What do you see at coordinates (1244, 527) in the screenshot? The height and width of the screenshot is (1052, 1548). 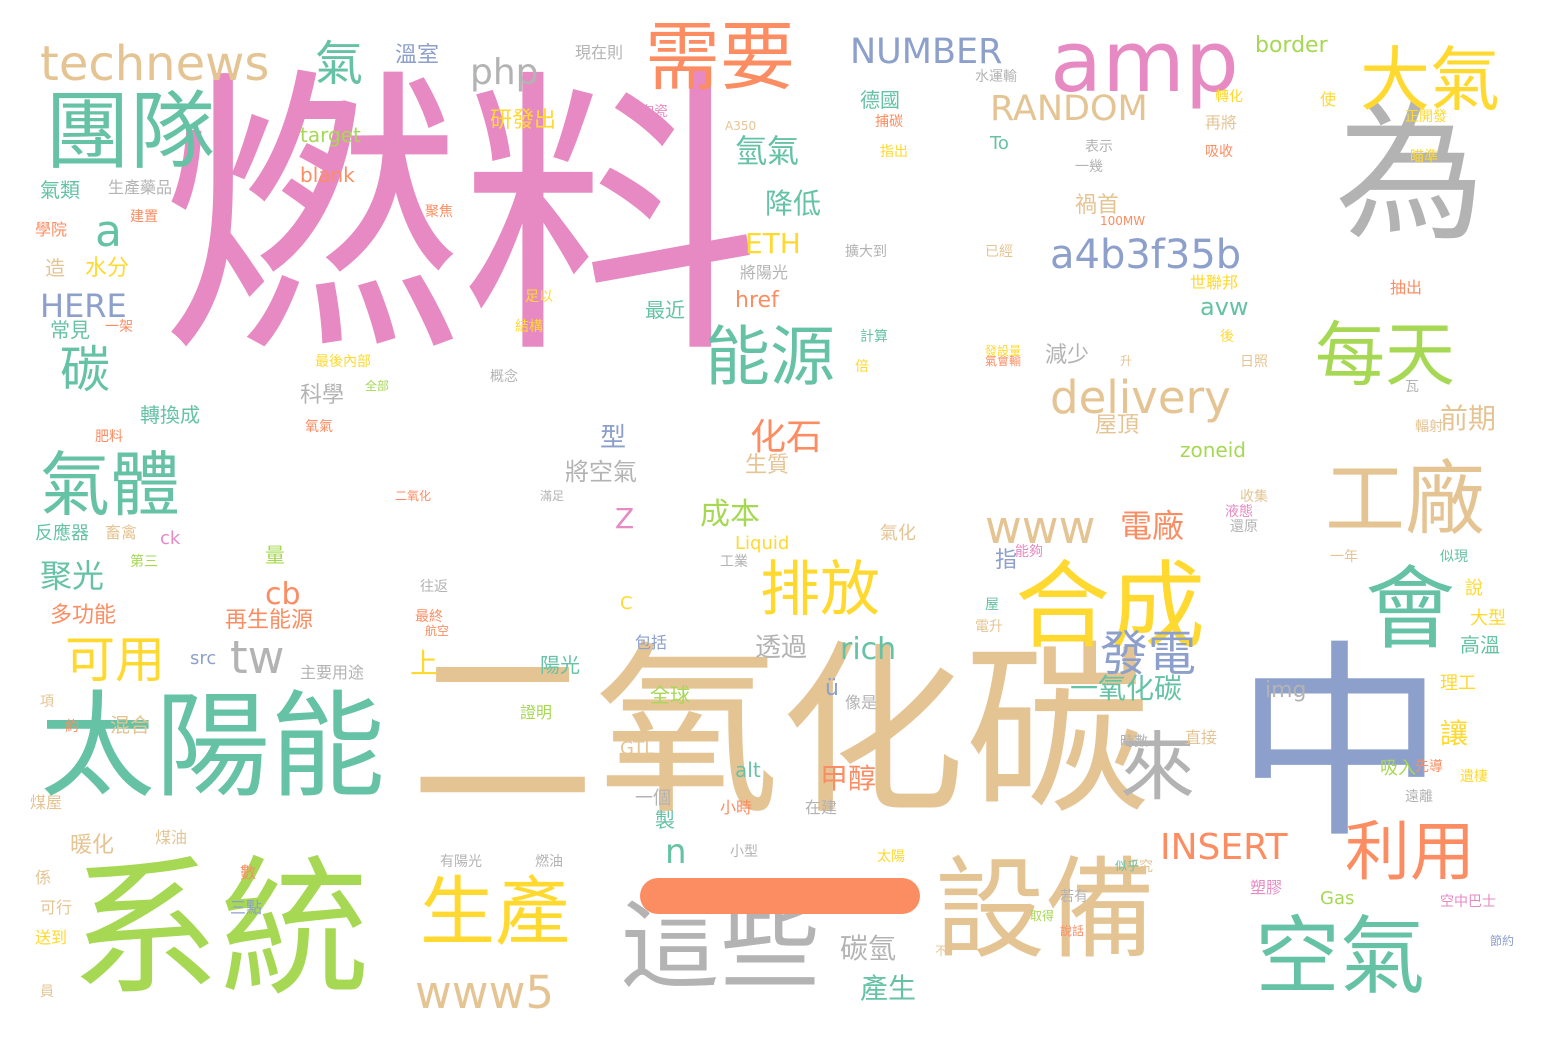 I see `word: 還原` at bounding box center [1244, 527].